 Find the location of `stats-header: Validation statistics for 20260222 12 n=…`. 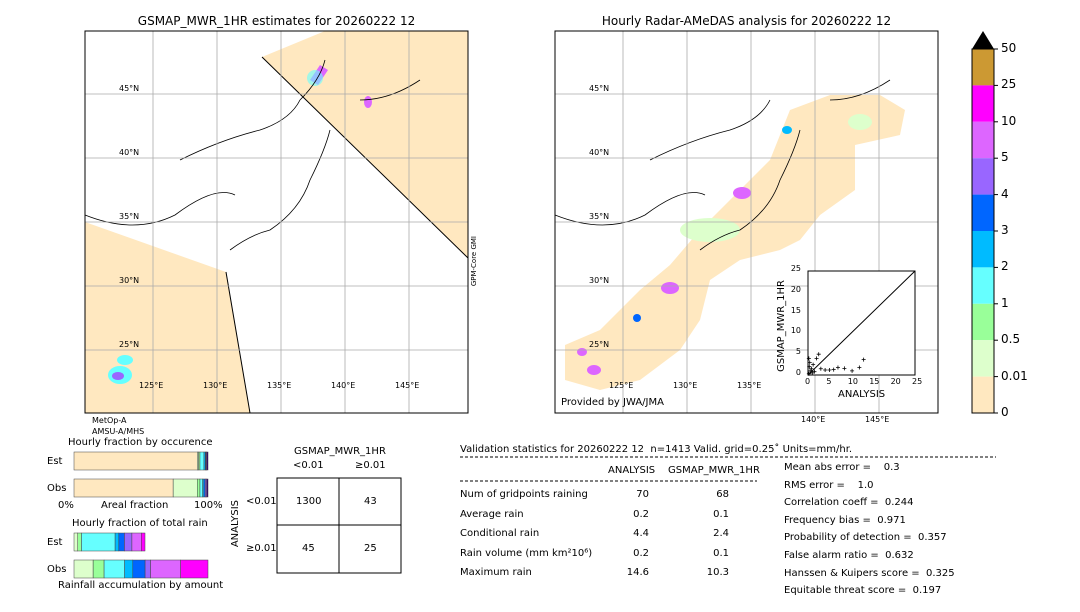

stats-header: Validation statistics for 20260222 12 n=… is located at coordinates (656, 449).